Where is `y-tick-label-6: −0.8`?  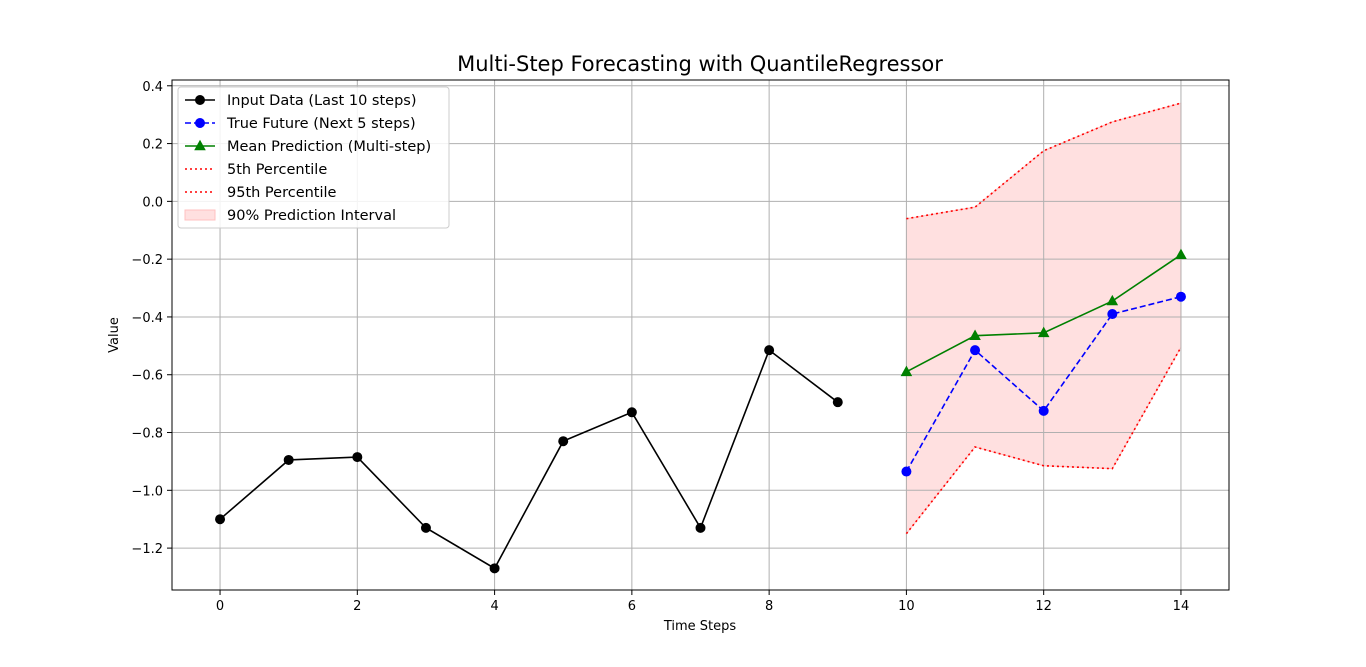
y-tick-label-6: −0.8 is located at coordinates (147, 434).